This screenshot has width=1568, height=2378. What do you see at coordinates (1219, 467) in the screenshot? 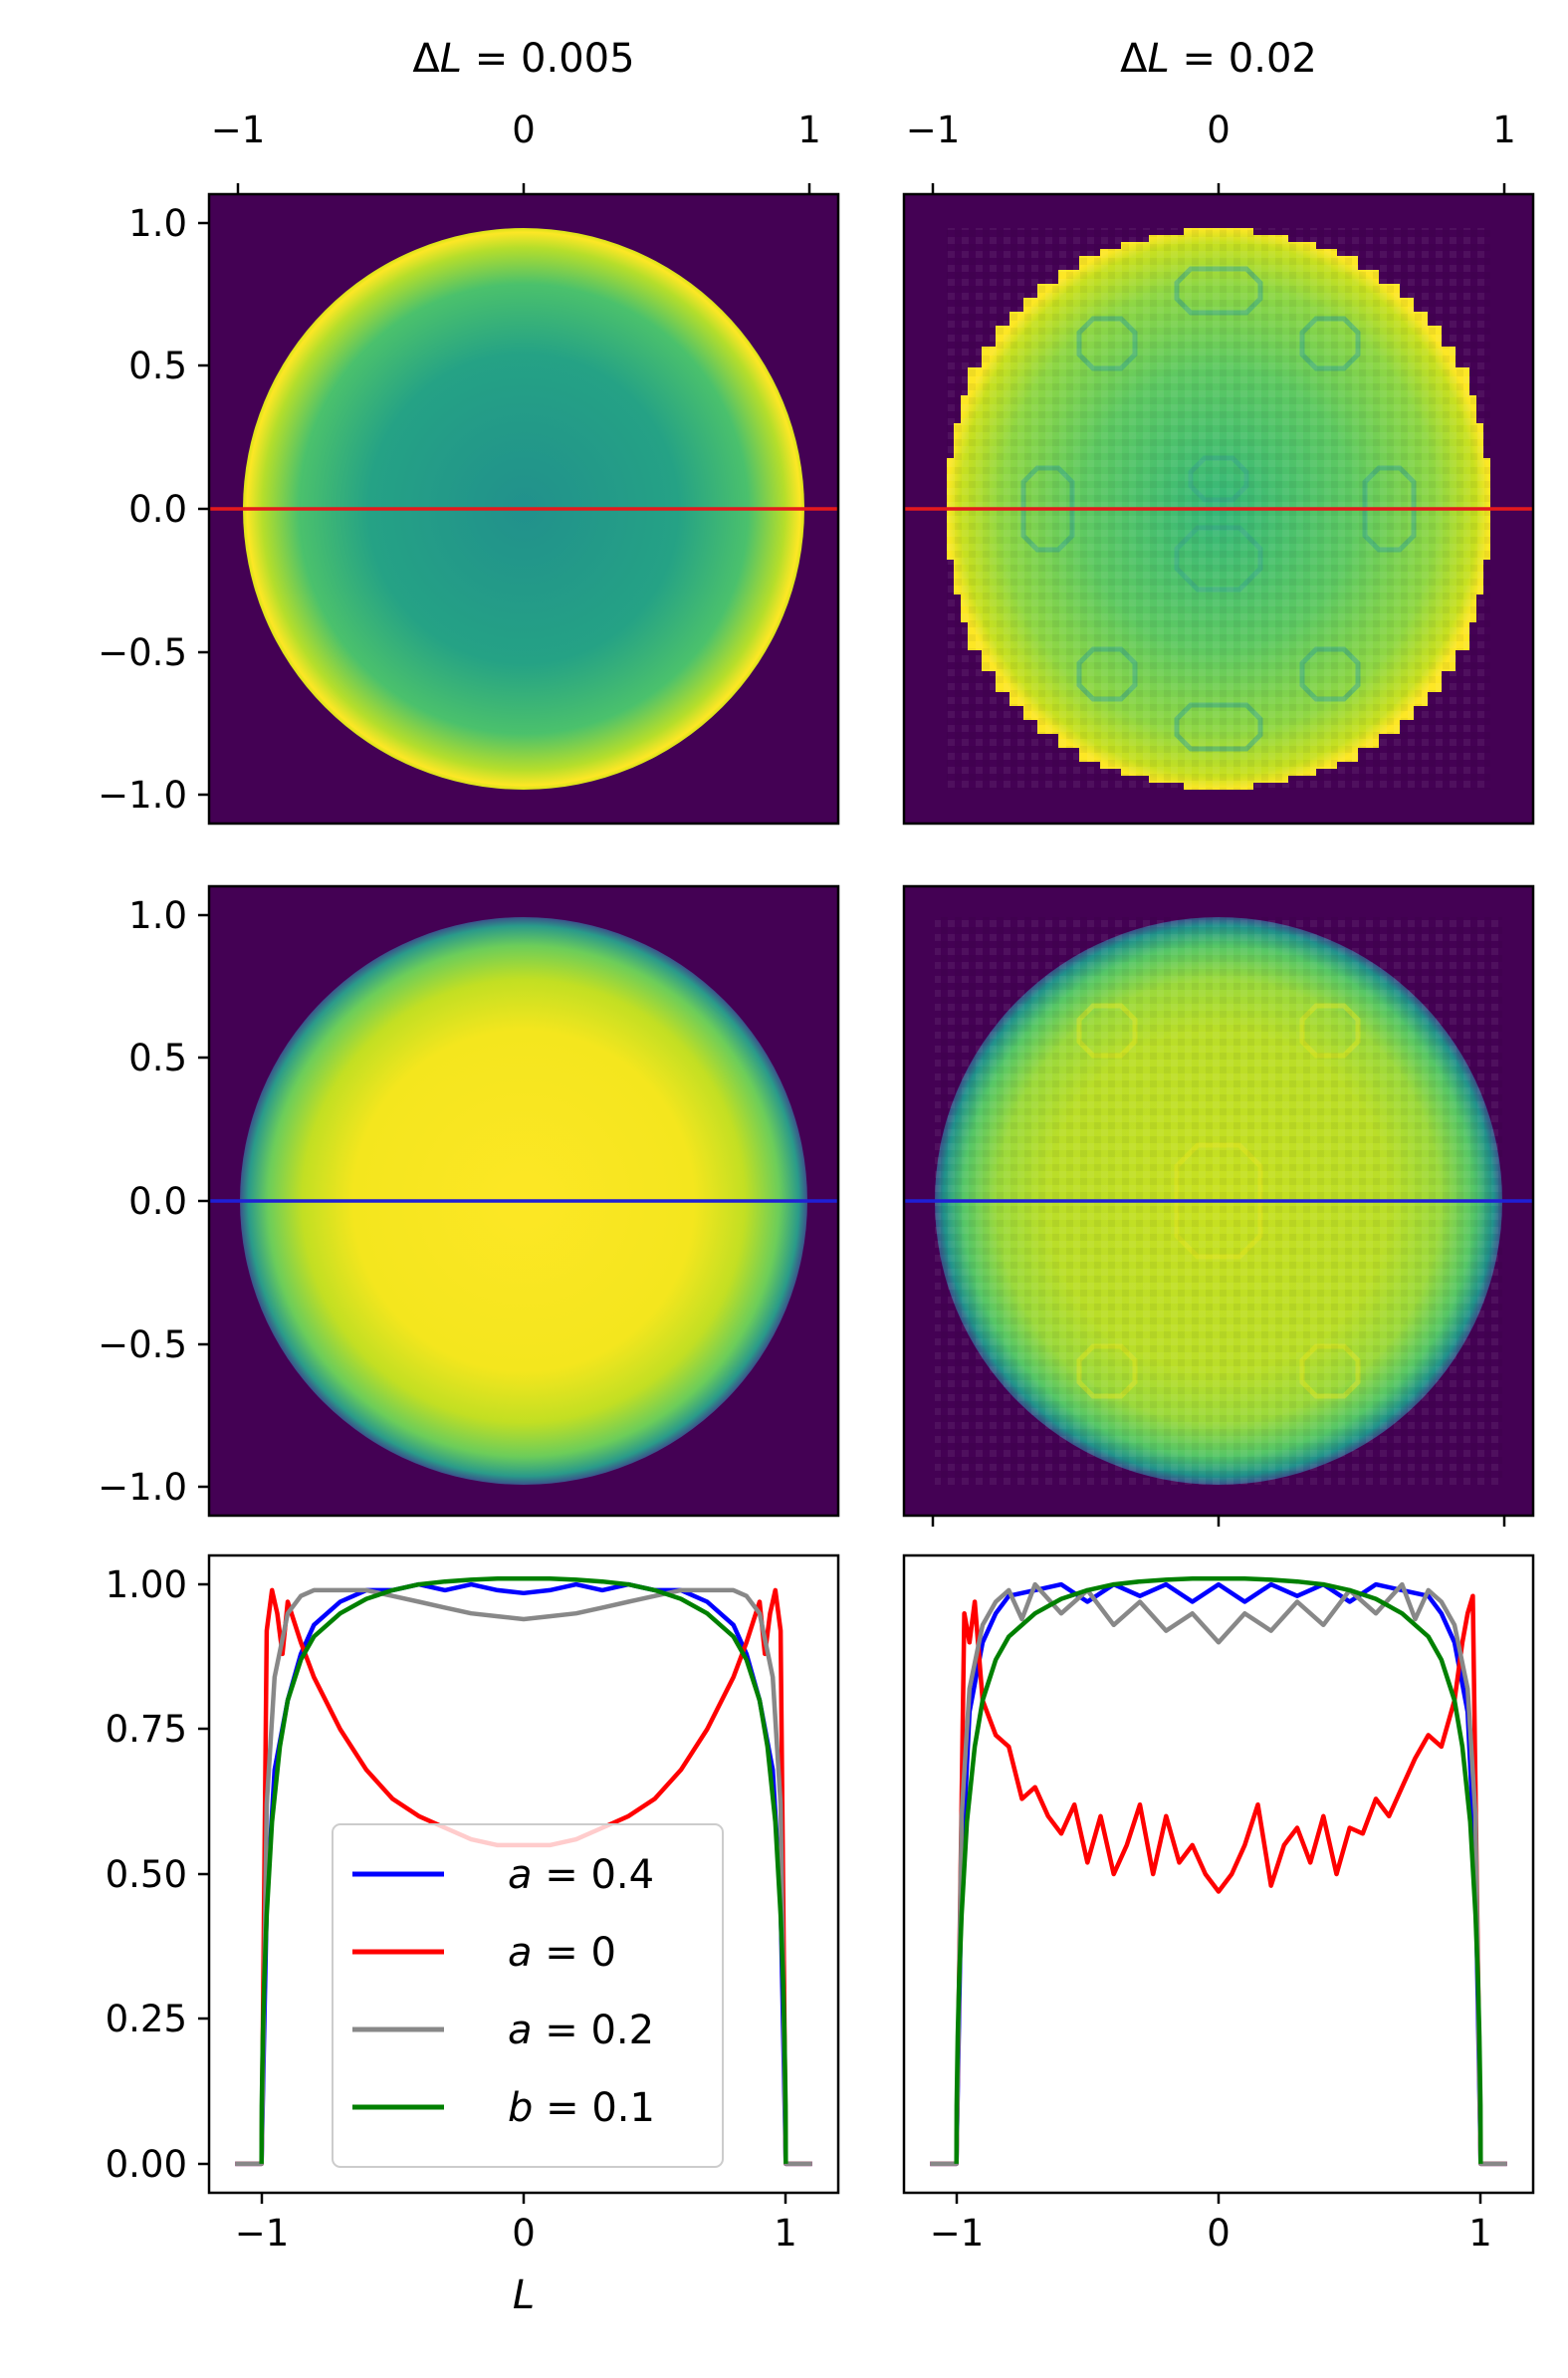
I see `panel-top-right: −1 0 1` at bounding box center [1219, 467].